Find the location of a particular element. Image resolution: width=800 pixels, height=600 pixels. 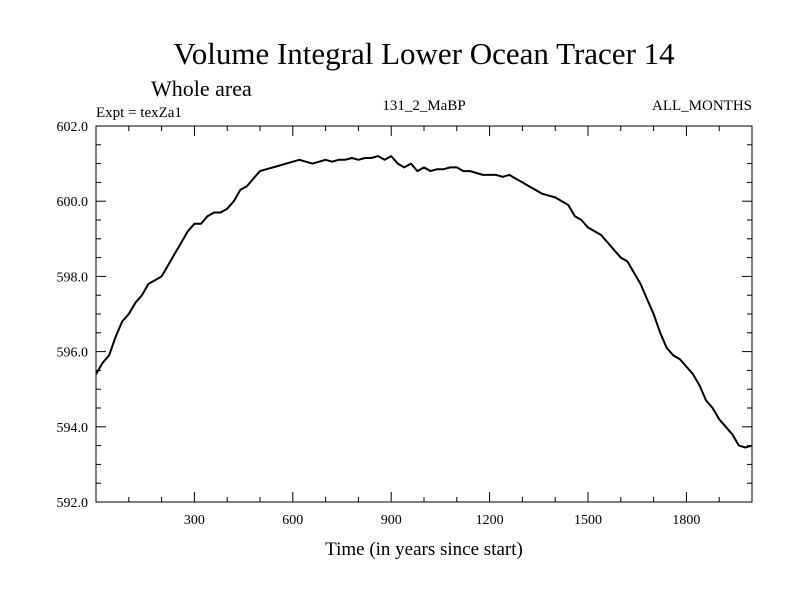

x-tick-label: 900 is located at coordinates (391, 520).